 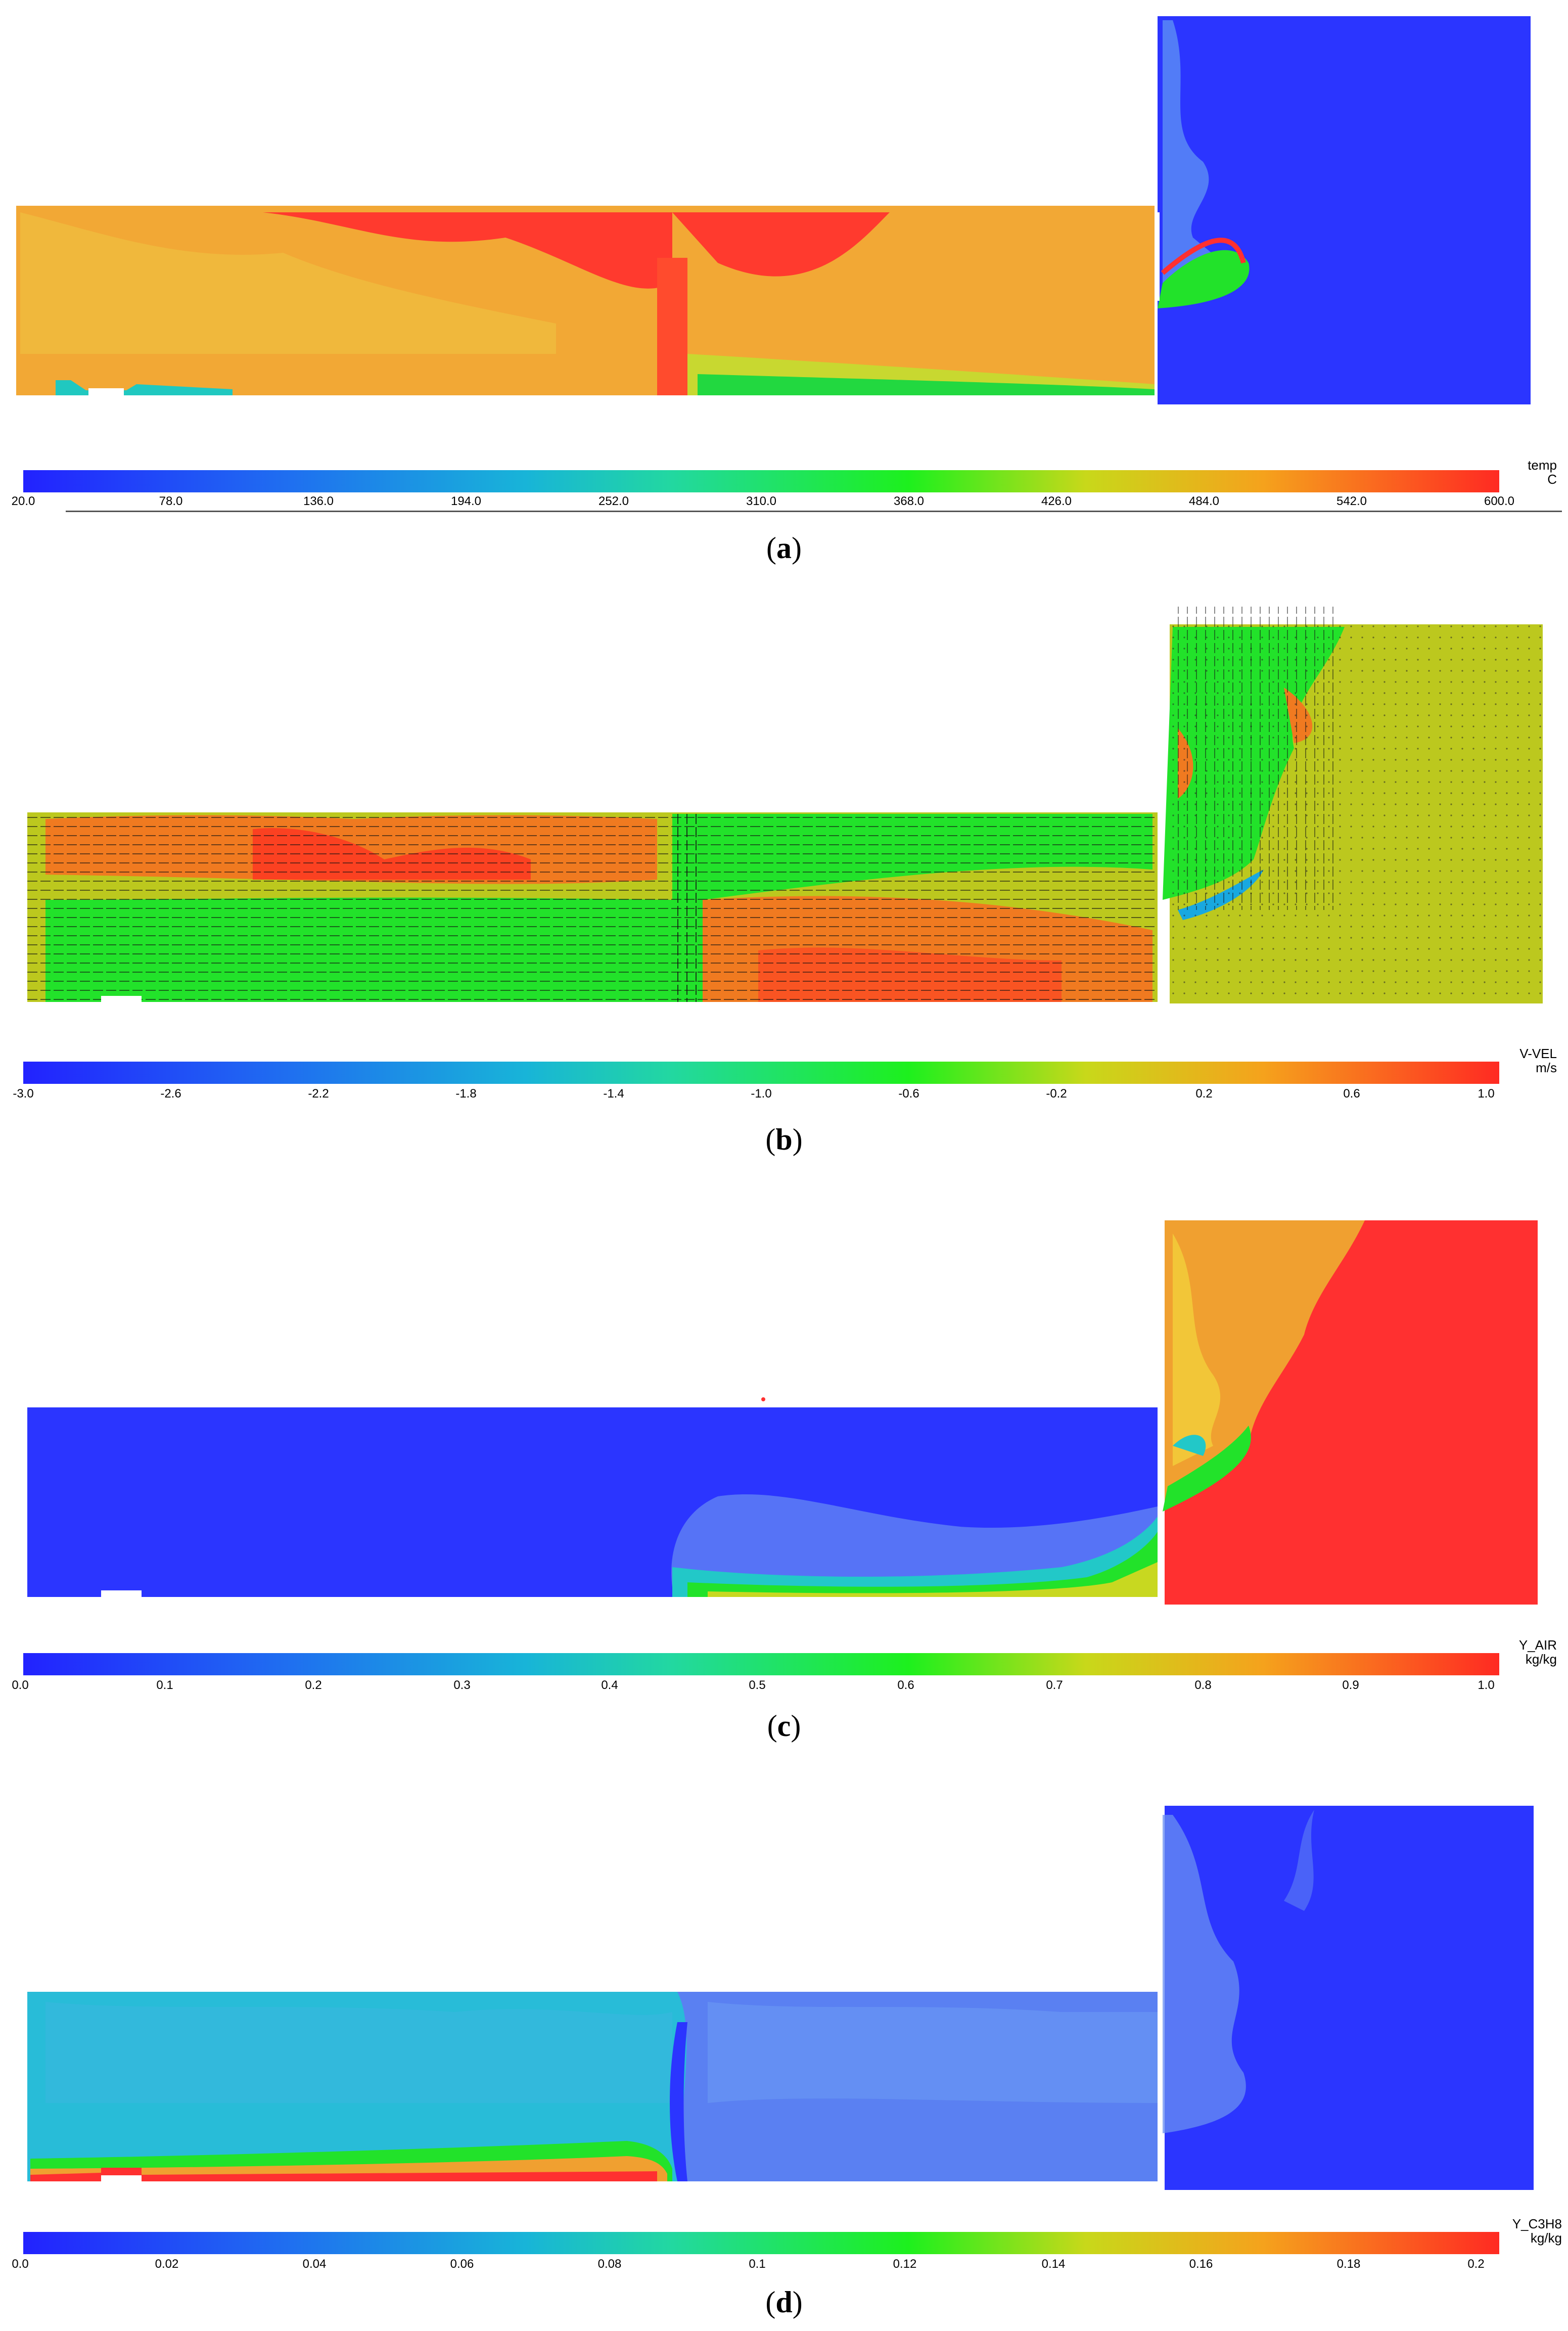 I want to click on tick-label: 0.7, so click(x=1054, y=1685).